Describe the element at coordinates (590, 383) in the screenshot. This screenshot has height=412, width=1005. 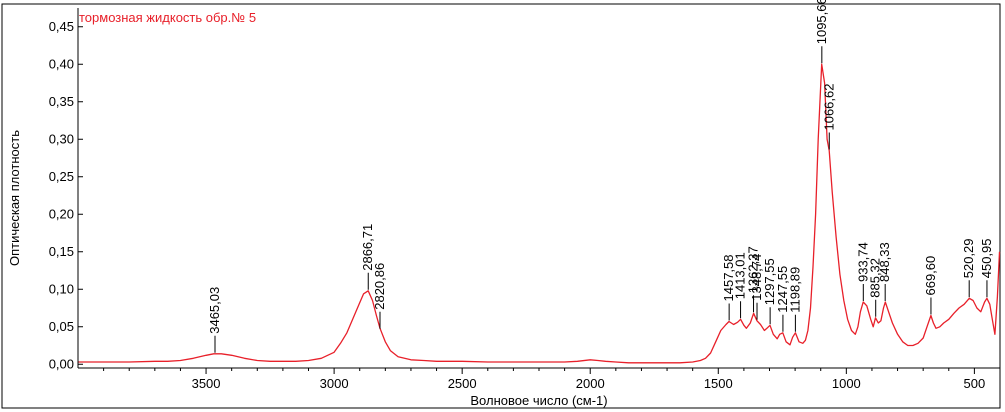
I see `x-tick-label: 2000` at that location.